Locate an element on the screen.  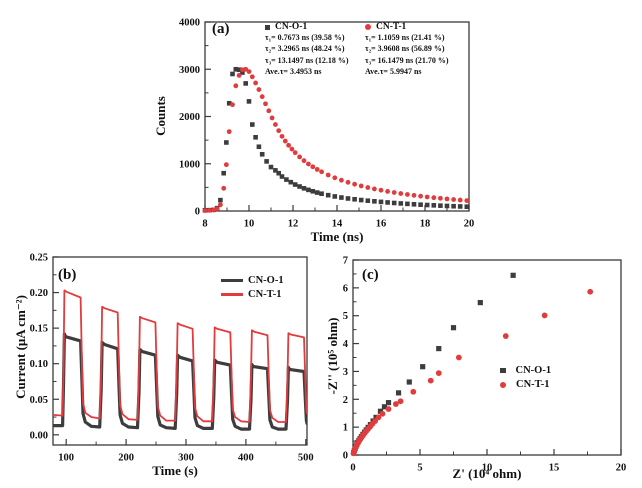
panel-c-legend: CN-O-1 CN-T-1 is located at coordinates (525, 377).